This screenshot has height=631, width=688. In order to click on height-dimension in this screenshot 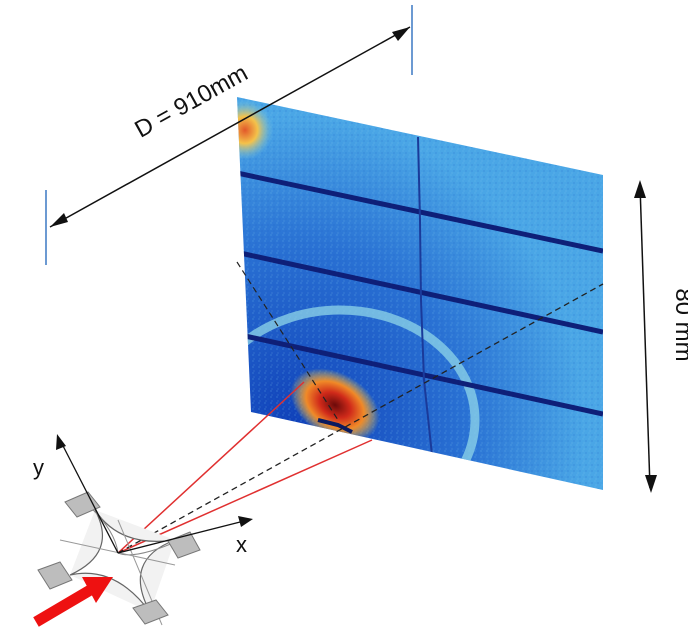, I will do `click(645, 336)`.